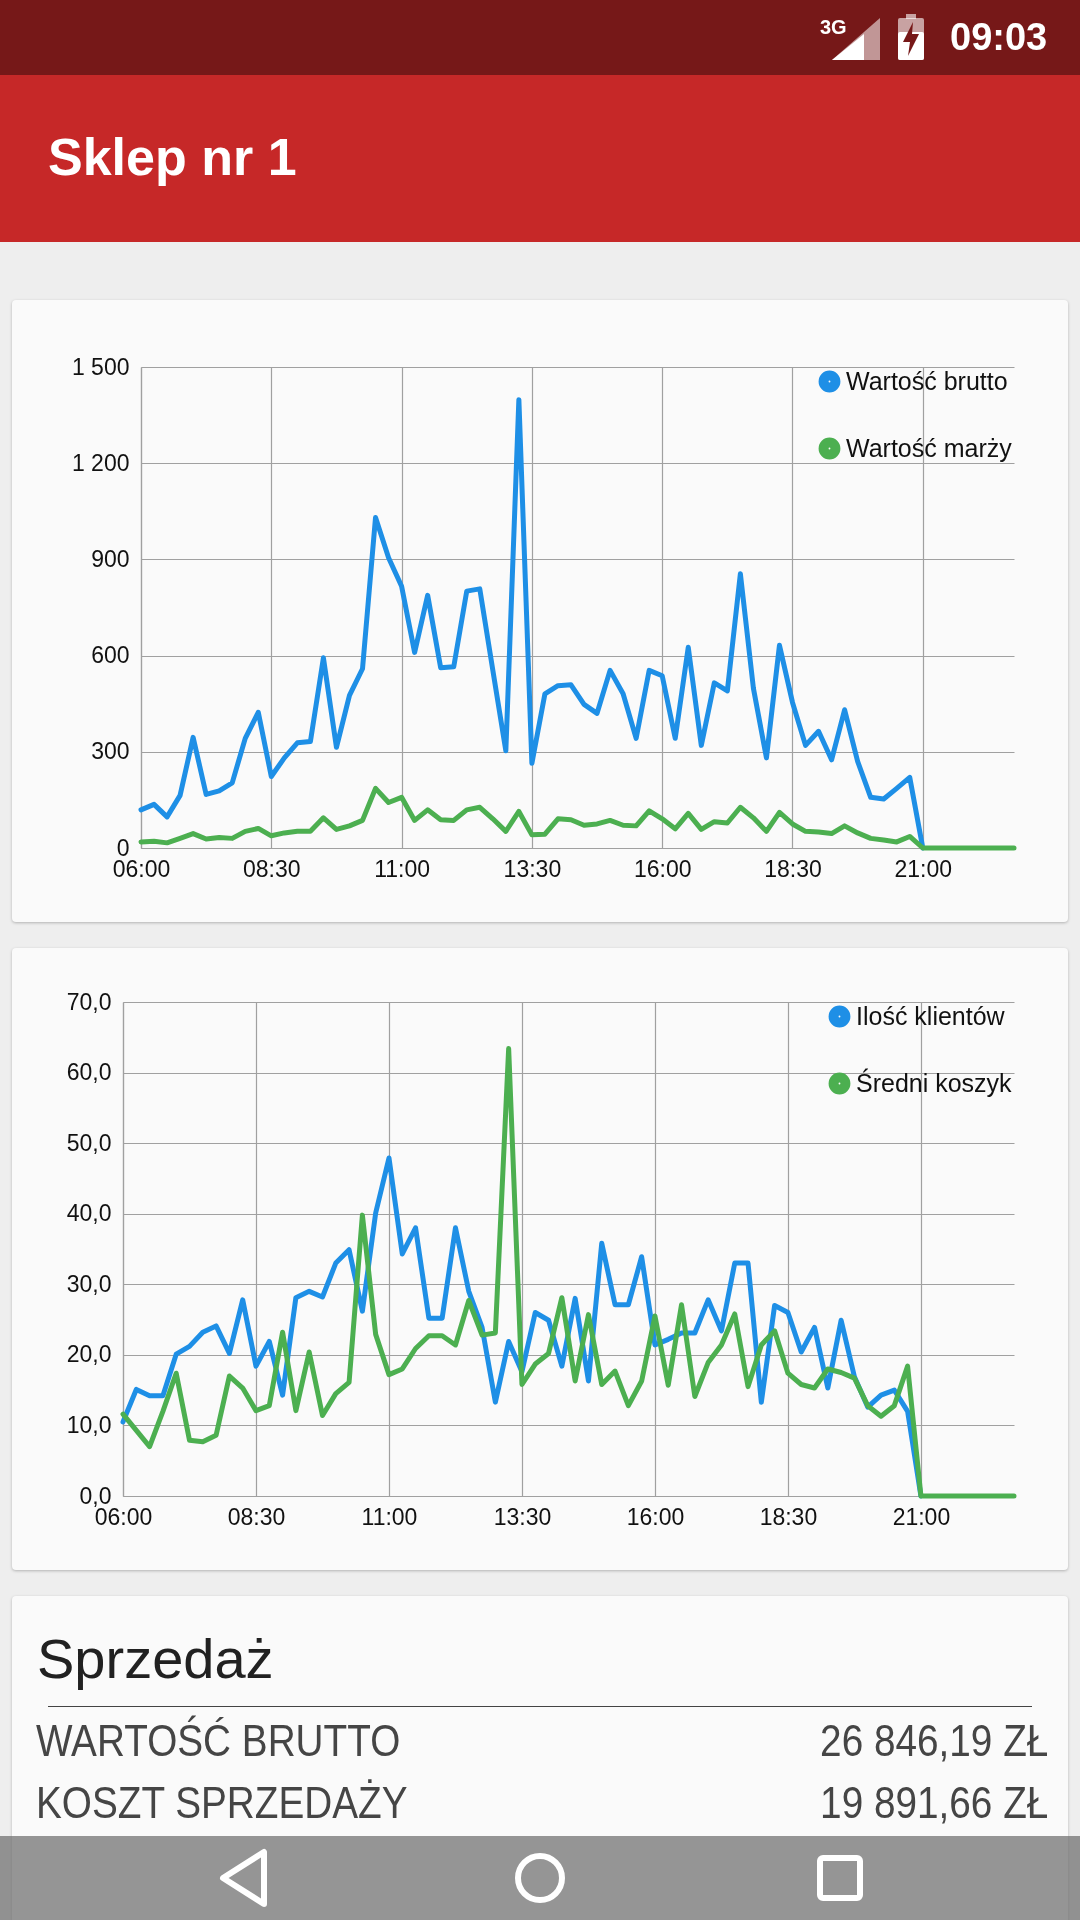 This screenshot has height=1920, width=1080. What do you see at coordinates (933, 1741) in the screenshot?
I see `text: 26 846,19 ZŁ` at bounding box center [933, 1741].